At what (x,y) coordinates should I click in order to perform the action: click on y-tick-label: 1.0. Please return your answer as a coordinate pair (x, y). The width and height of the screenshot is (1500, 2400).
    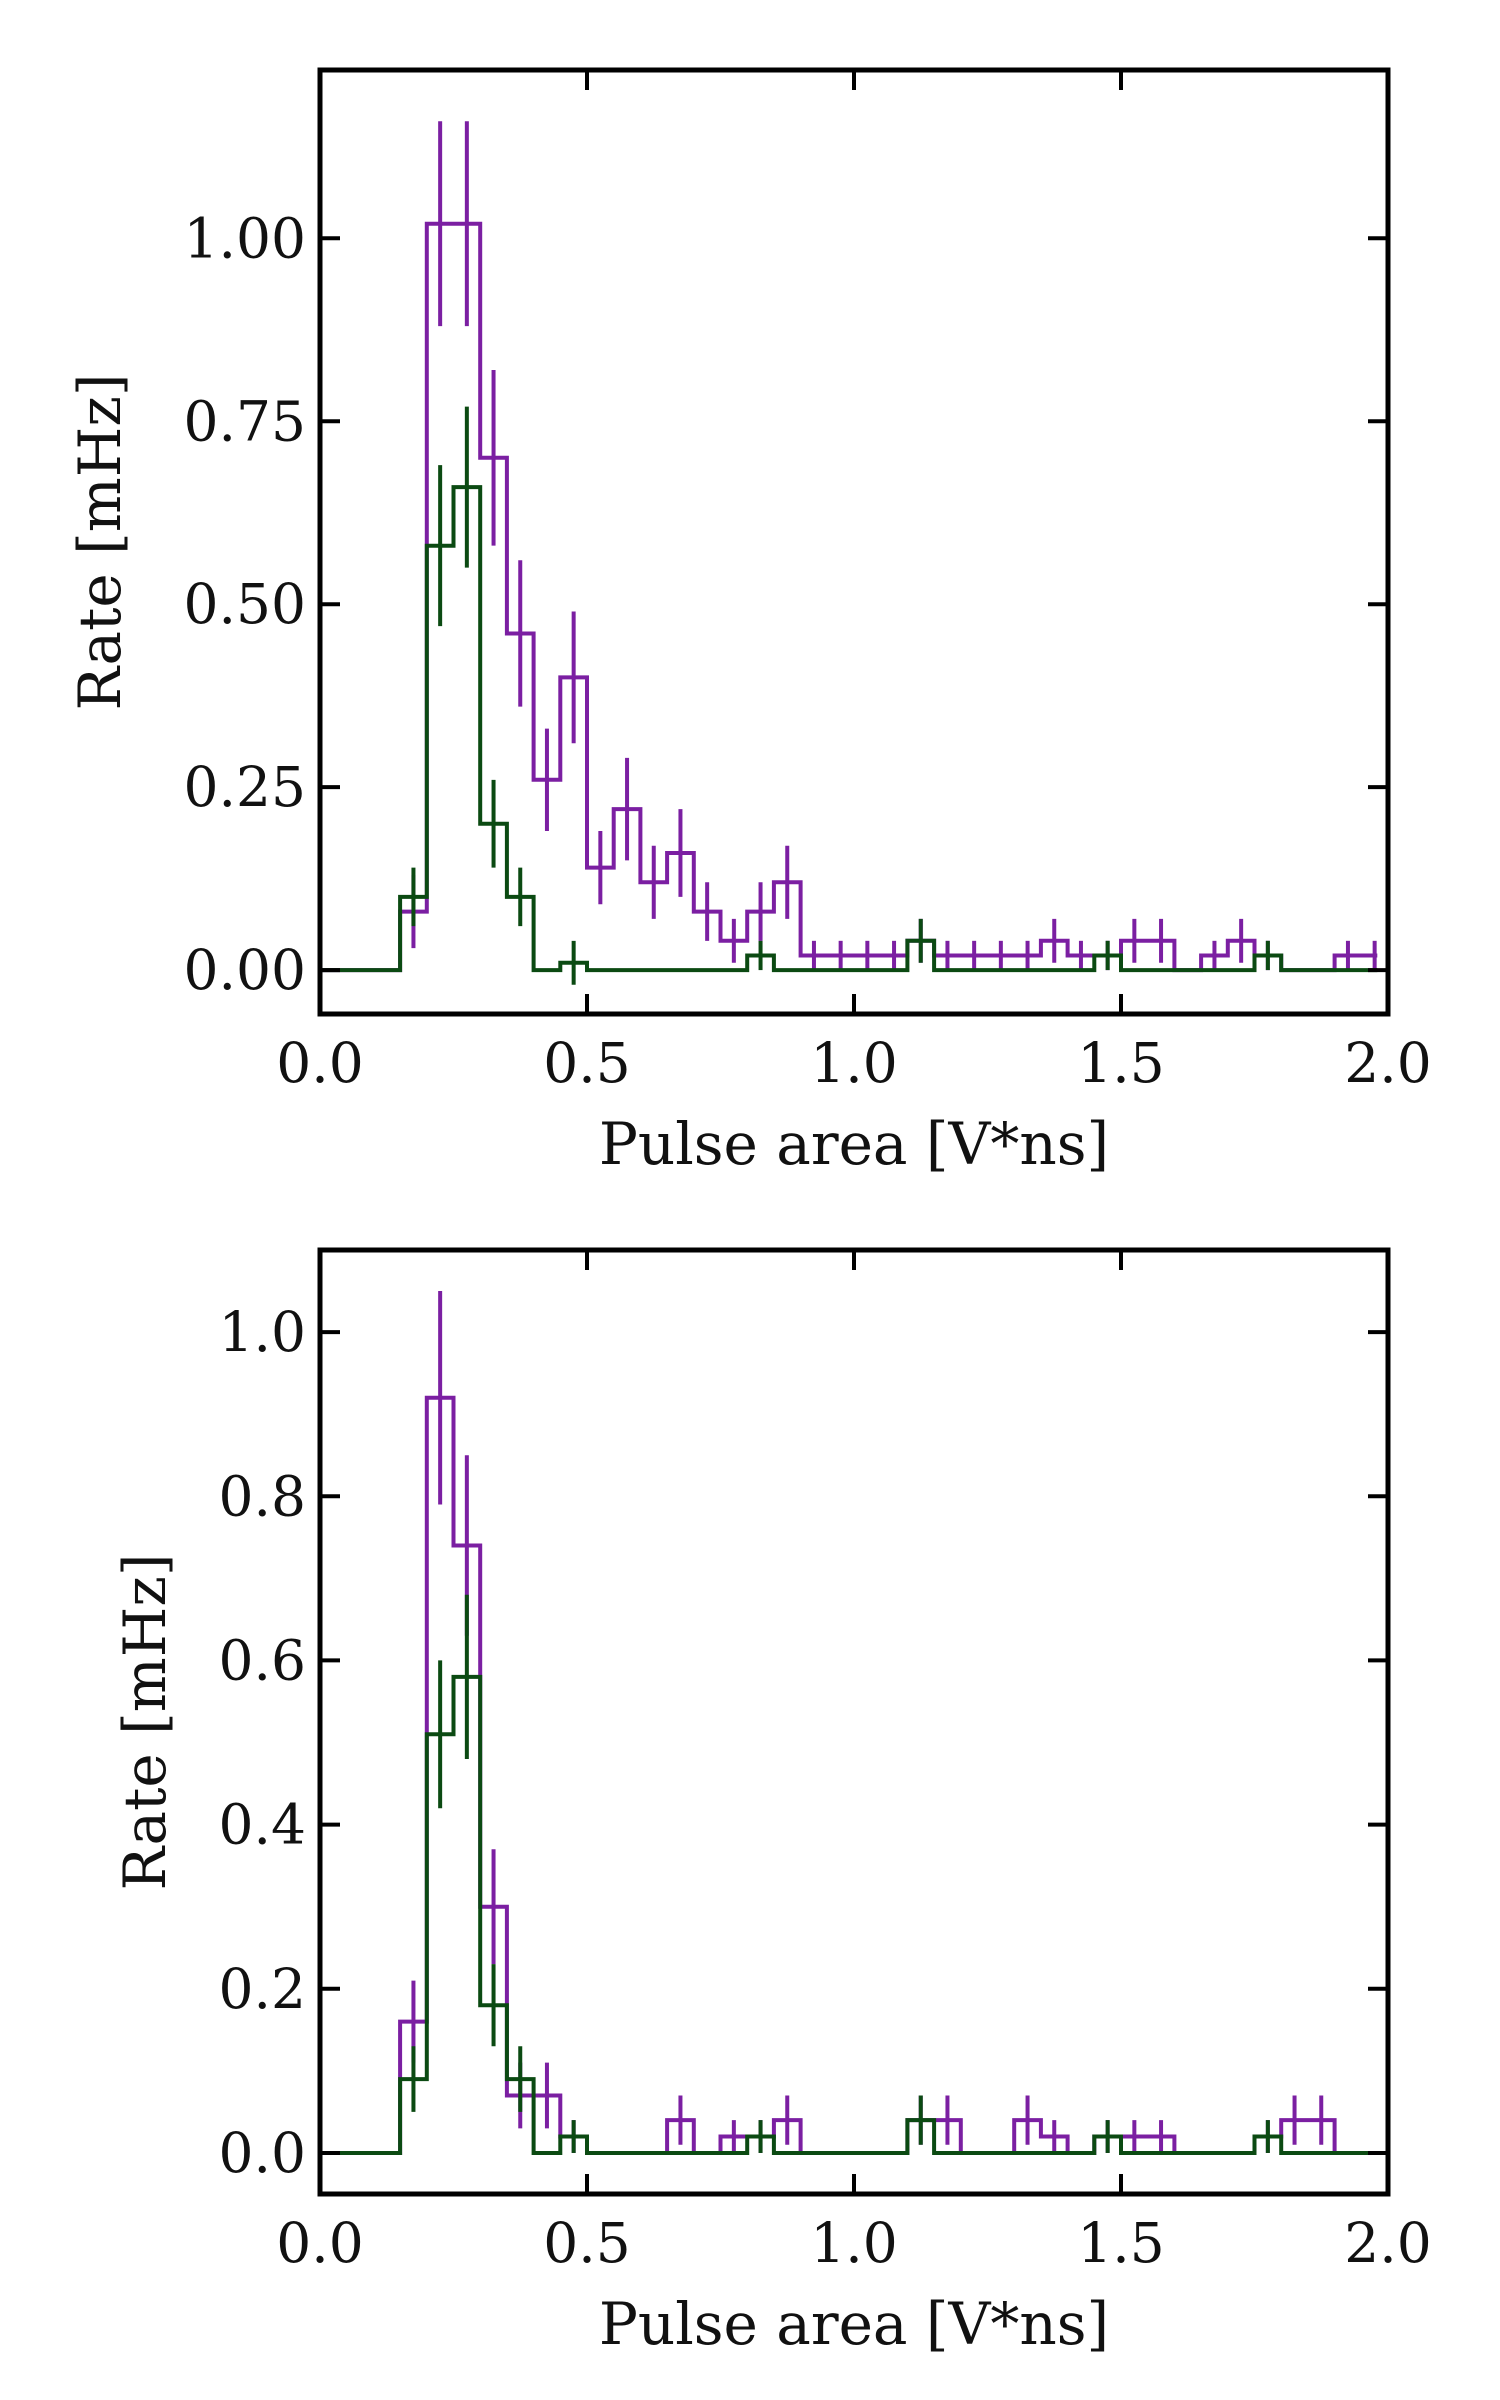
    Looking at the image, I should click on (262, 1332).